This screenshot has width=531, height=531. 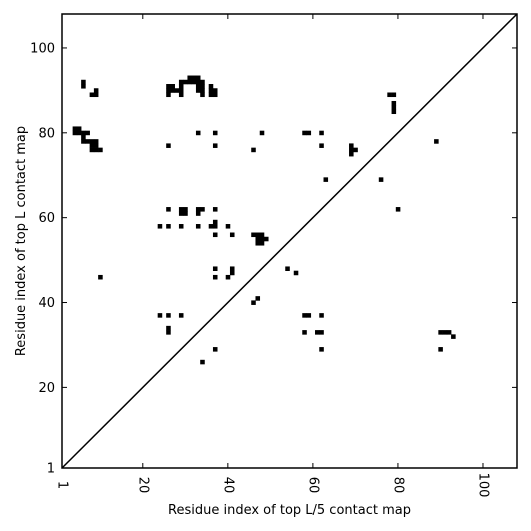 What do you see at coordinates (46, 388) in the screenshot?
I see `y-tick-label: 20` at bounding box center [46, 388].